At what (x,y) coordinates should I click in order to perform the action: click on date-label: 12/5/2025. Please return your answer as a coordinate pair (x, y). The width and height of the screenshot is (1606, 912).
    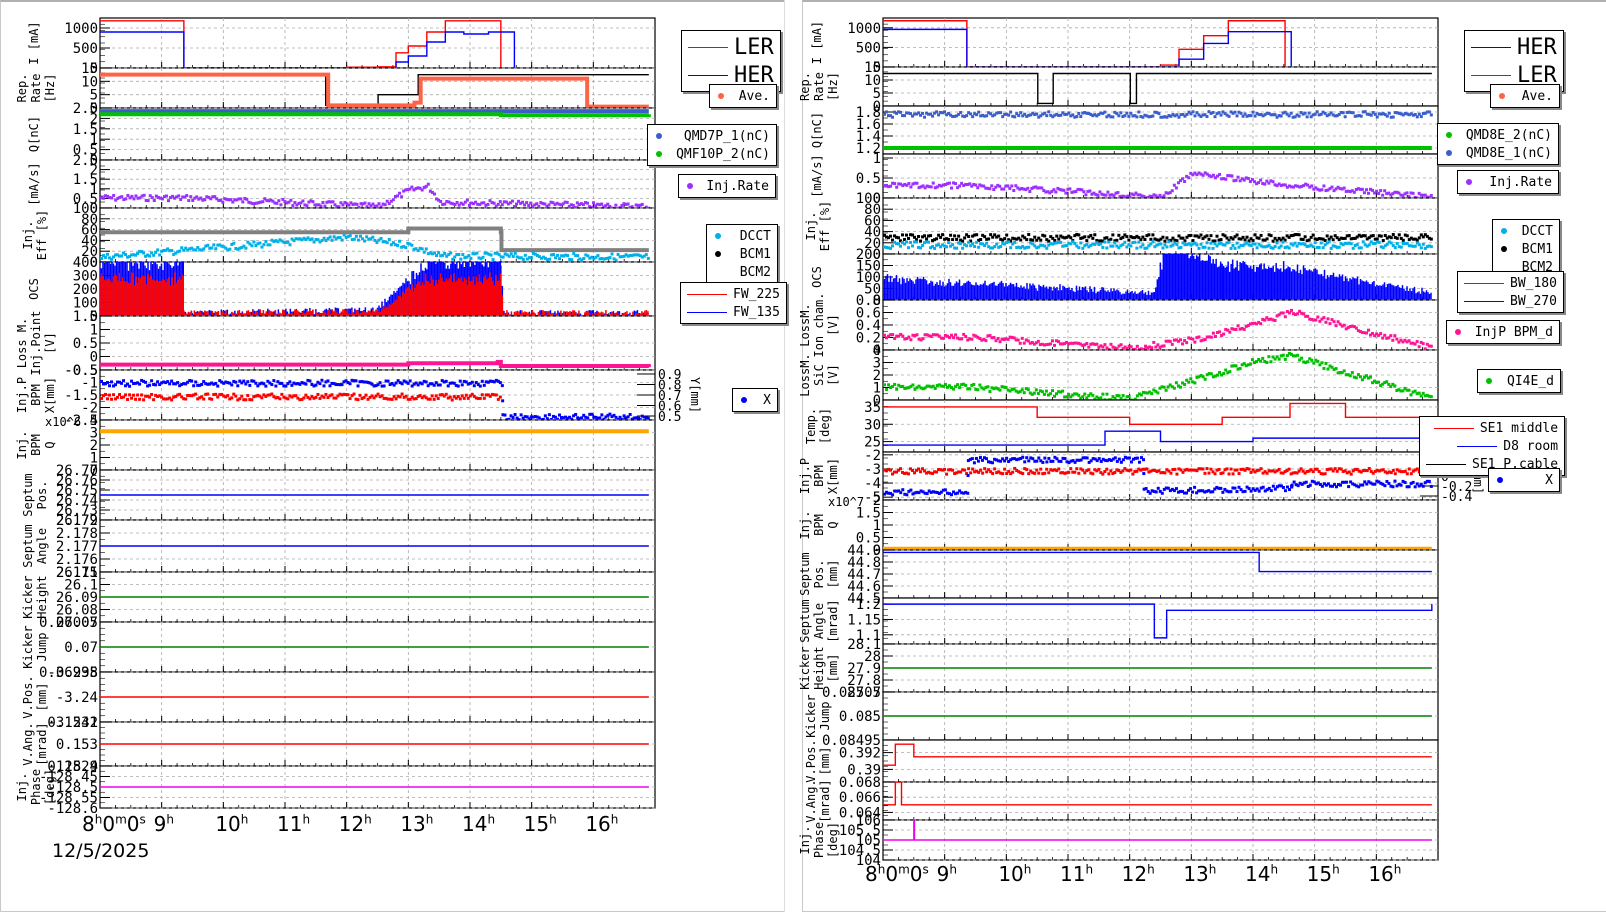
    Looking at the image, I should click on (101, 851).